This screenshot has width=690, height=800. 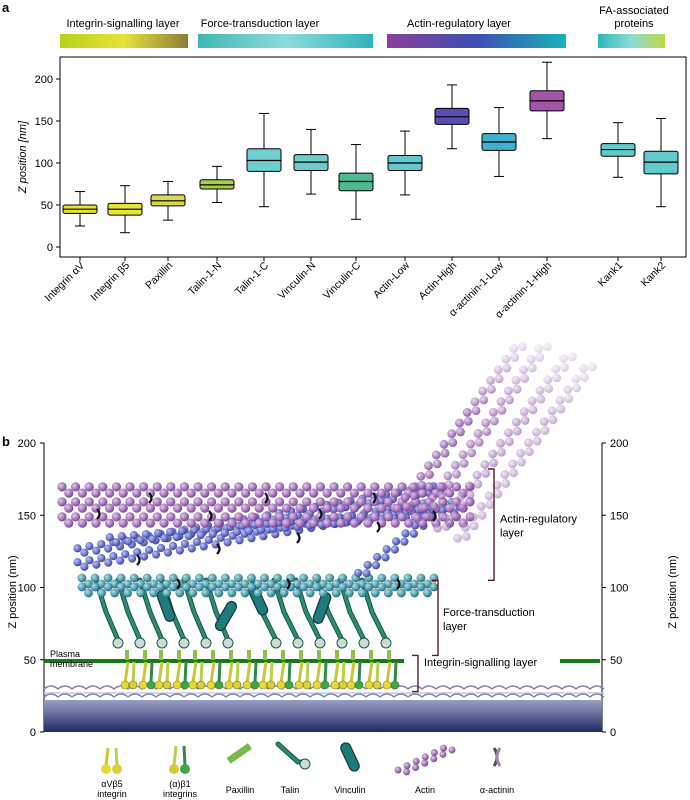 I want to click on box--actinin-1-low, so click(x=499, y=184).